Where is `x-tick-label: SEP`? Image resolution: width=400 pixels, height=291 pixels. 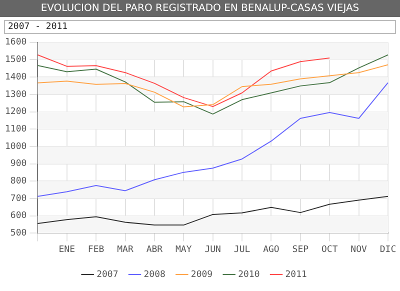
x-tick-label: SEP is located at coordinates (301, 249).